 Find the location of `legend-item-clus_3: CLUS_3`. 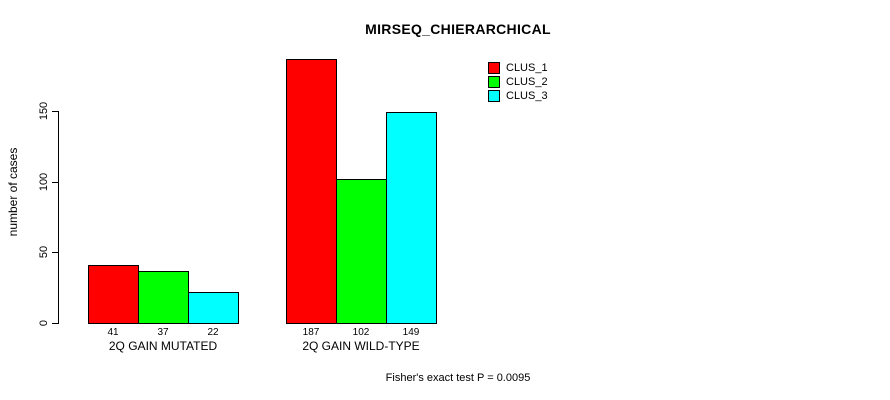

legend-item-clus_3: CLUS_3 is located at coordinates (518, 95).